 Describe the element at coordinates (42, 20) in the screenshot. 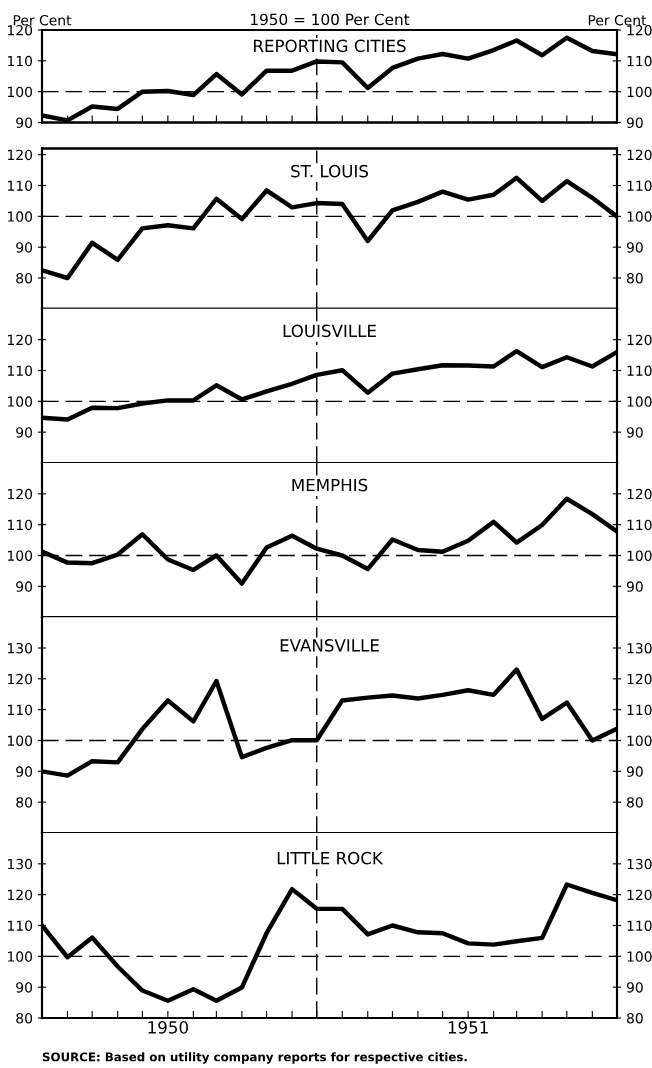

I see `y-axis-title: Per Cent` at that location.